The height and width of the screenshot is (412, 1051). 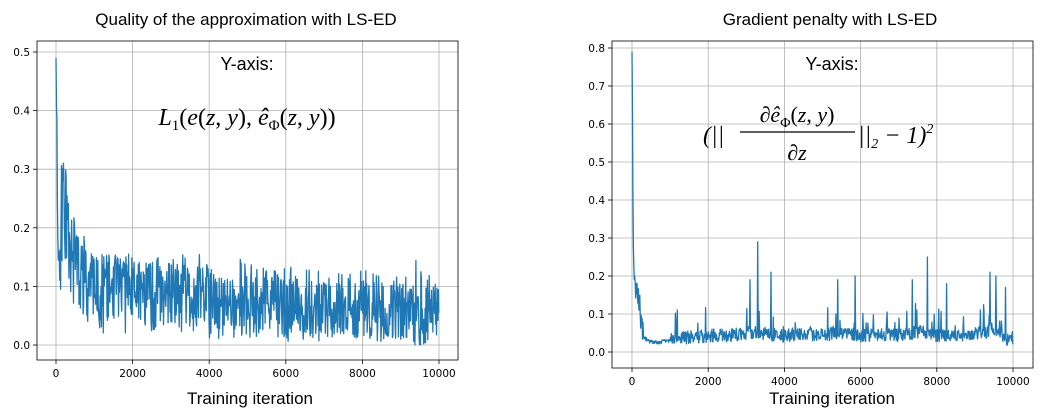 What do you see at coordinates (245, 19) in the screenshot?
I see `chart-left-title: Quality of the approximation with LS-ED` at bounding box center [245, 19].